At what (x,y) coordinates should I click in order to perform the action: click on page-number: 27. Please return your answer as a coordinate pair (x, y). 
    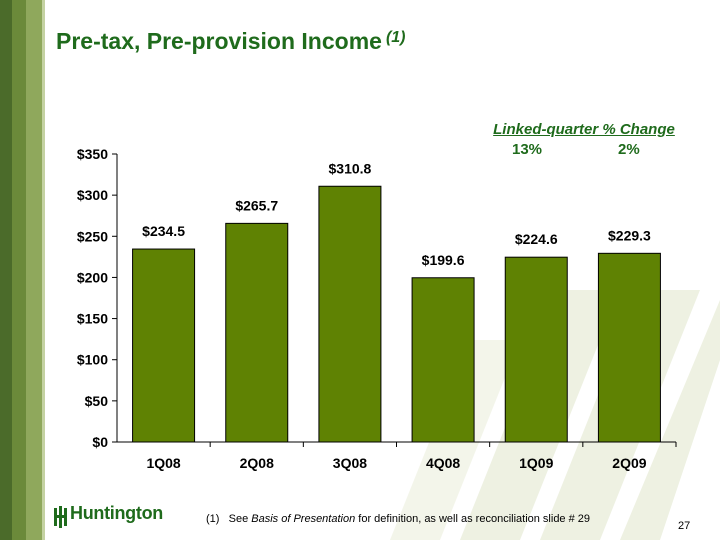
    Looking at the image, I should click on (684, 526).